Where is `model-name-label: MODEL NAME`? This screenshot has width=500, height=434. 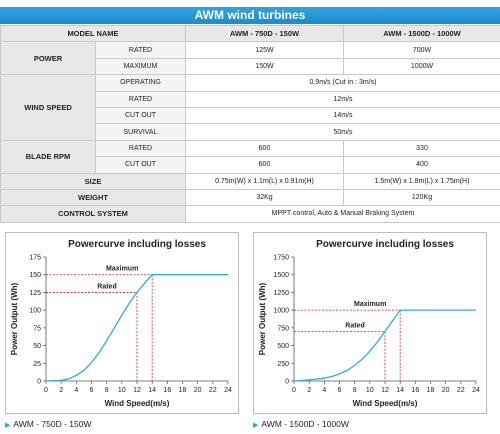 model-name-label: MODEL NAME is located at coordinates (93, 33).